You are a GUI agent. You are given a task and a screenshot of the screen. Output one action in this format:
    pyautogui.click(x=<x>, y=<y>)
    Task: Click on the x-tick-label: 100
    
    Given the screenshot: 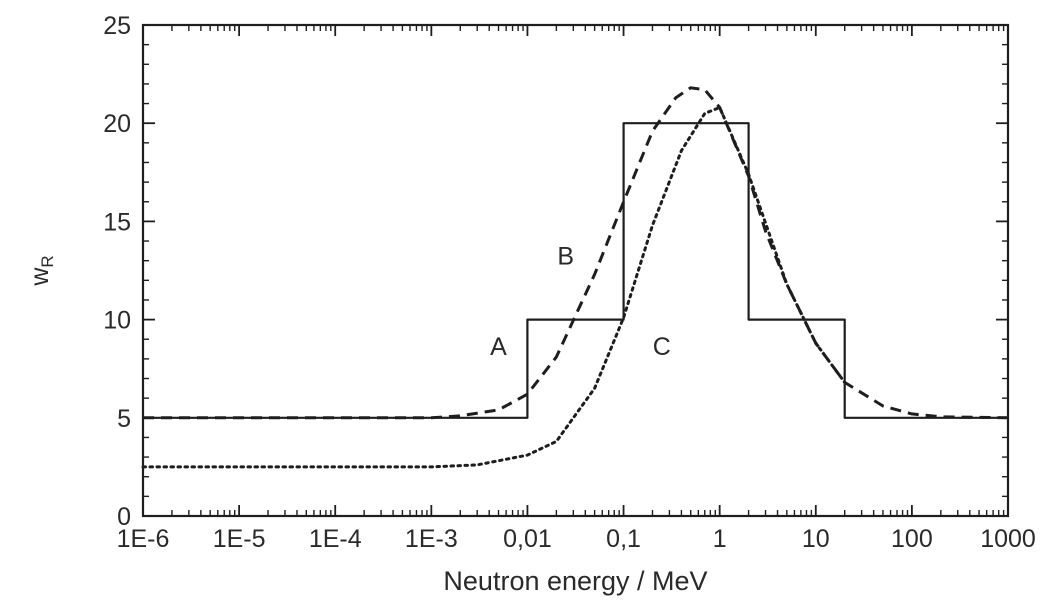 What is the action you would take?
    pyautogui.click(x=912, y=539)
    